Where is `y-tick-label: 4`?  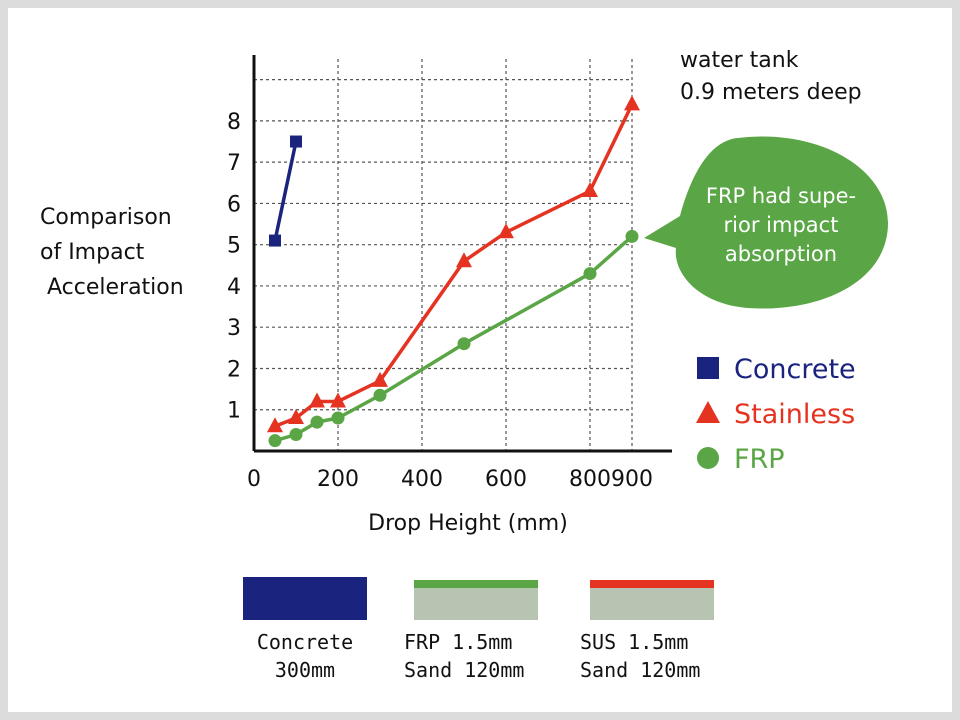
y-tick-label: 4 is located at coordinates (234, 287).